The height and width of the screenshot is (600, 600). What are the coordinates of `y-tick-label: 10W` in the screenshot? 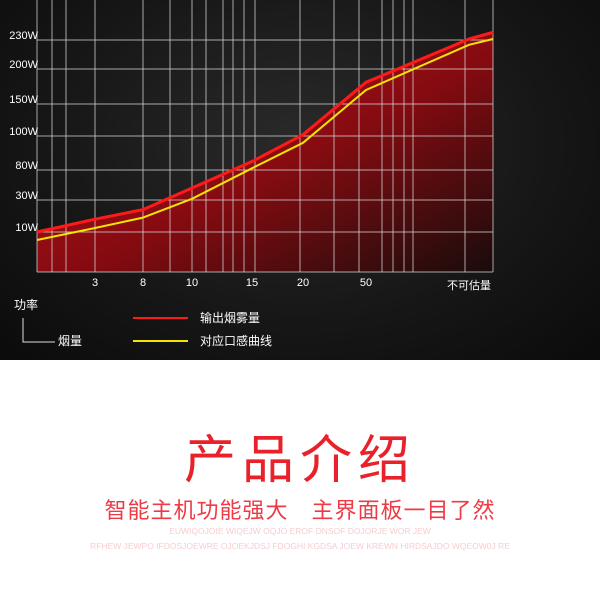 It's located at (26, 228).